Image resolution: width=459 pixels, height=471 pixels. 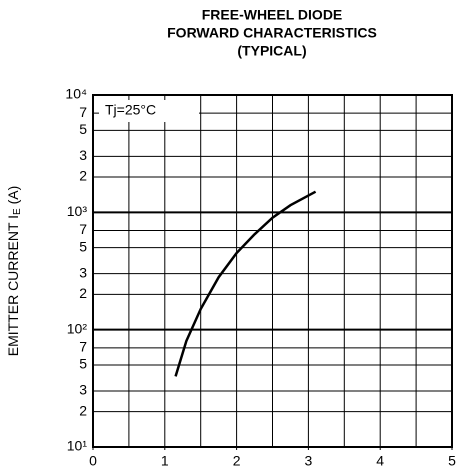 I want to click on chart-title: FREE-WHEEL DIODE, so click(x=272, y=15).